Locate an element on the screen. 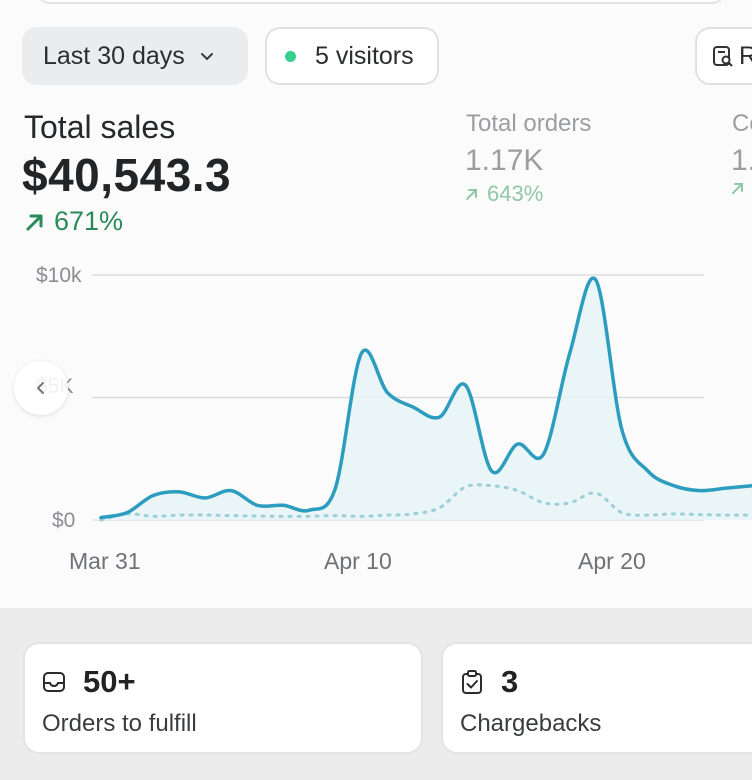 This screenshot has width=752, height=780. total-orders-change-value: 643% is located at coordinates (515, 193).